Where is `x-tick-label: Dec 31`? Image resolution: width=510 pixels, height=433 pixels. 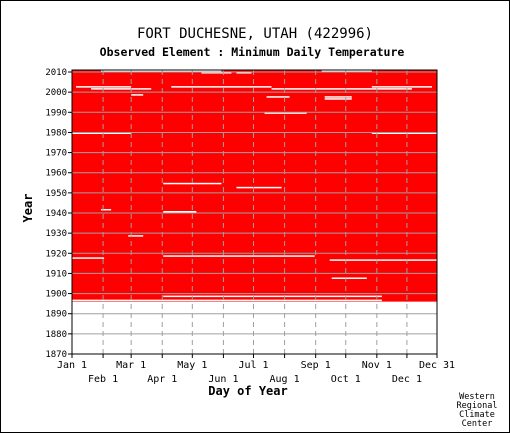 x-tick-label: Dec 31 is located at coordinates (437, 365).